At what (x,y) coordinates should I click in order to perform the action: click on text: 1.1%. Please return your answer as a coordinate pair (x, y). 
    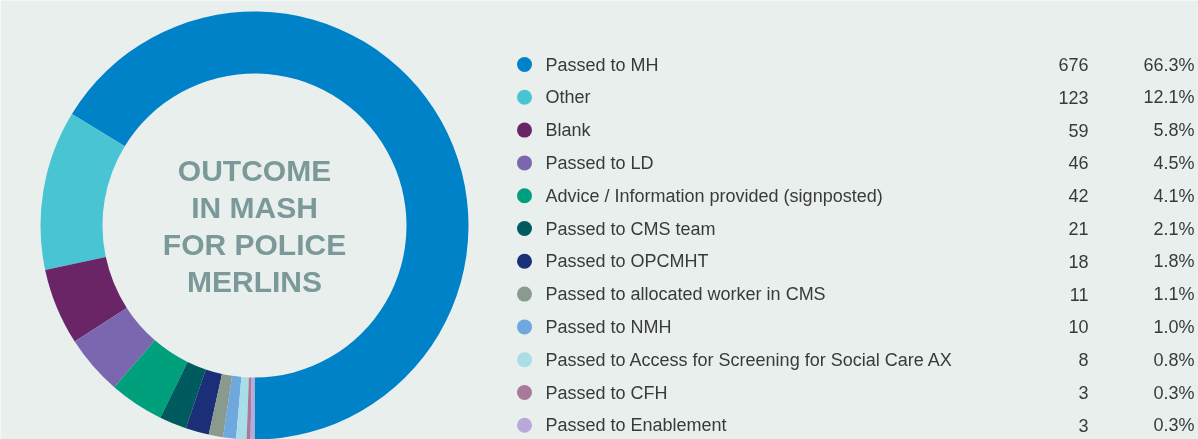
    Looking at the image, I should click on (1174, 294).